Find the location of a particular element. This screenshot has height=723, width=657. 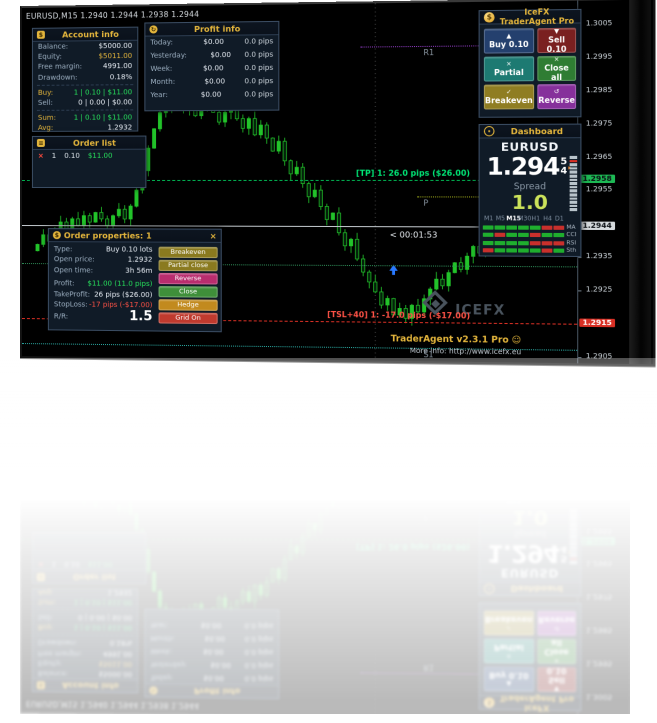

smiley-icon: ☺ is located at coordinates (516, 340).